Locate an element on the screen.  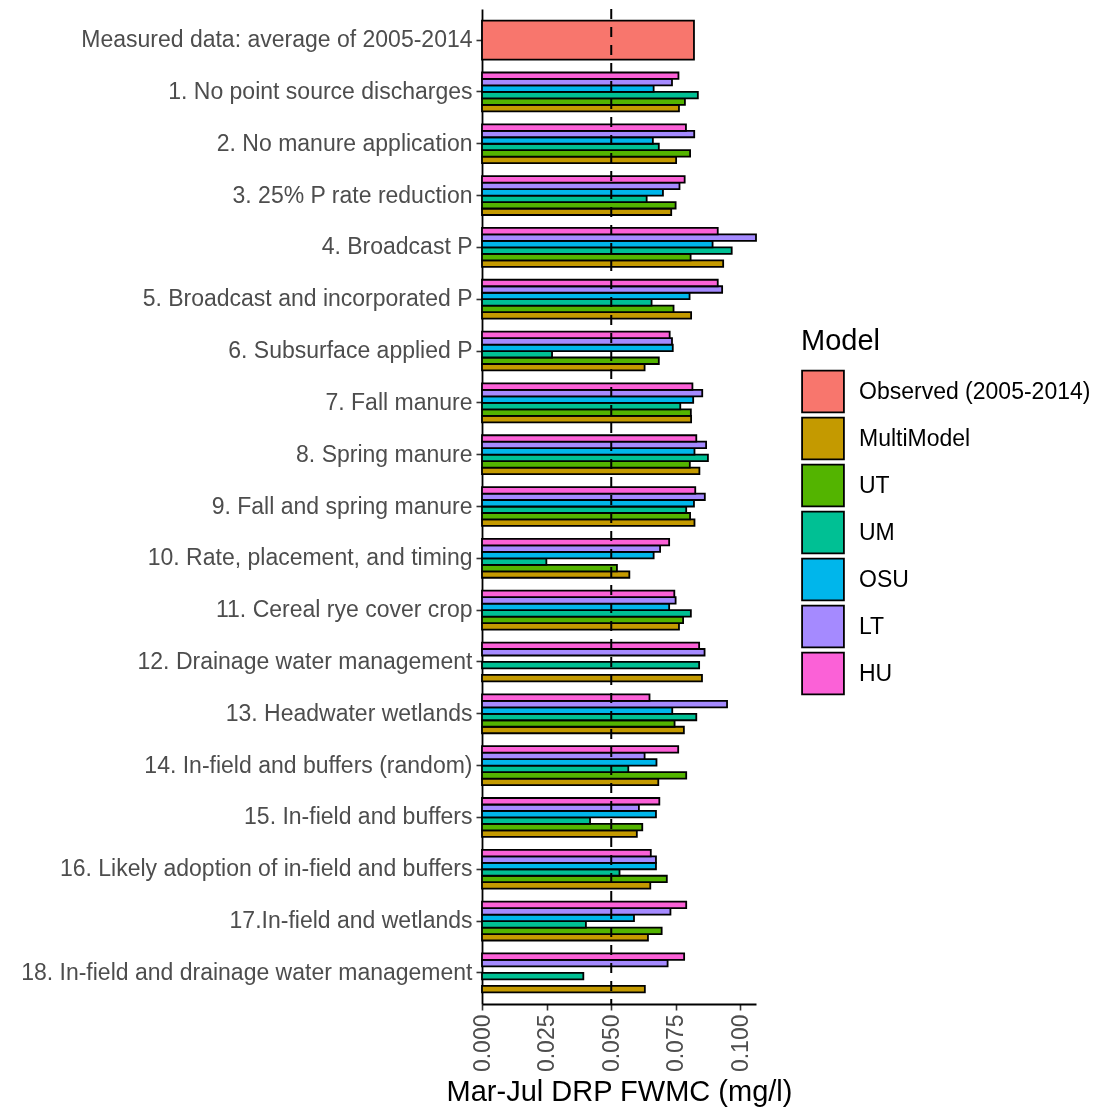
x-tick-label: 0.025 is located at coordinates (546, 1043).